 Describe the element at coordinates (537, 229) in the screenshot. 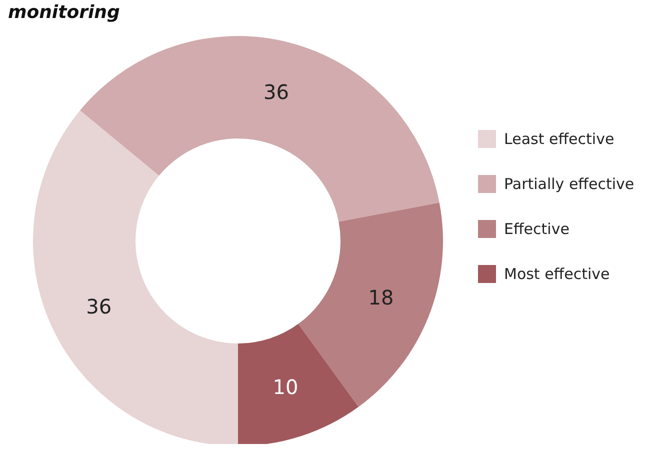

I see `legend-label: Effective` at that location.